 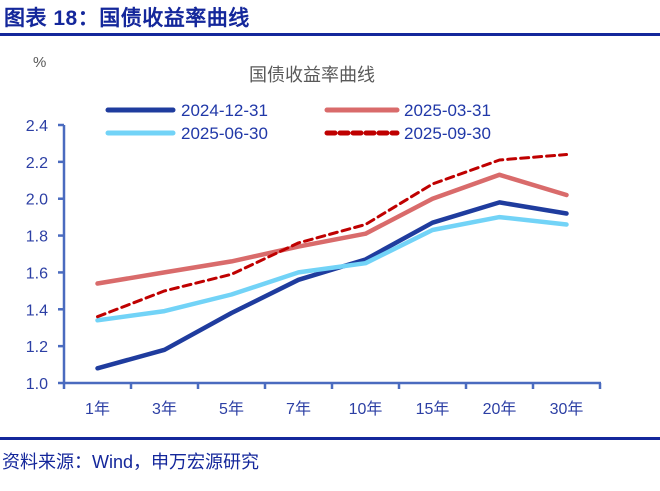 What do you see at coordinates (39, 62) in the screenshot?
I see `y-axis-unit-label: %` at bounding box center [39, 62].